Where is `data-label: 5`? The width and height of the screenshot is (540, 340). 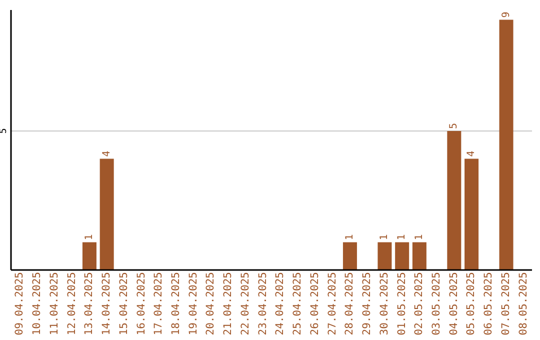
data-label: 5 is located at coordinates (454, 125).